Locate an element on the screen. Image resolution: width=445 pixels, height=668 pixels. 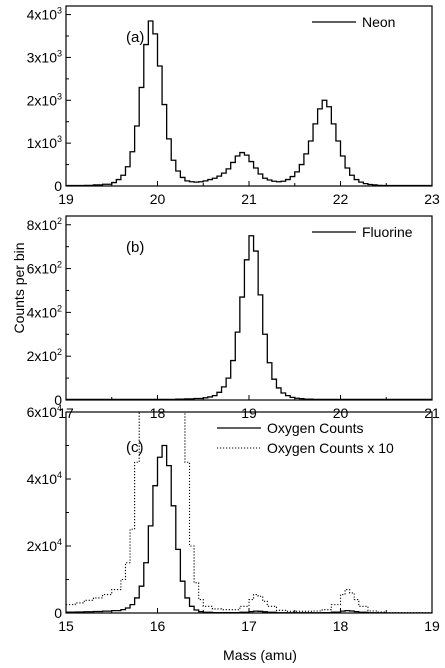
panel-label: (c) is located at coordinates (135, 447).